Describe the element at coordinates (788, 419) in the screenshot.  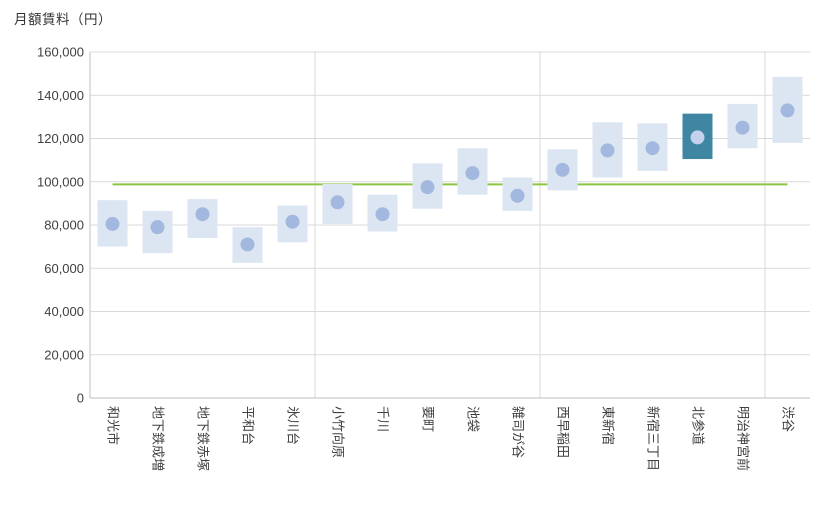
I see `x-axis-station-label: 渋谷` at that location.